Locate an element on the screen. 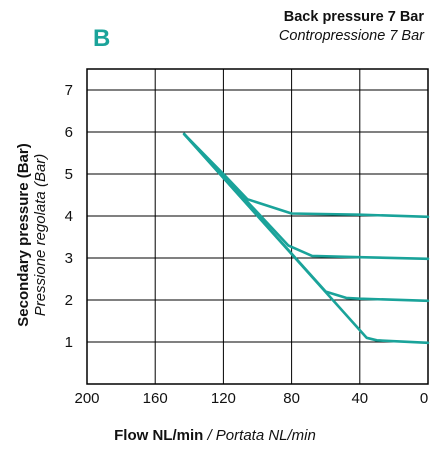  y-tick-label: 4 is located at coordinates (69, 216).